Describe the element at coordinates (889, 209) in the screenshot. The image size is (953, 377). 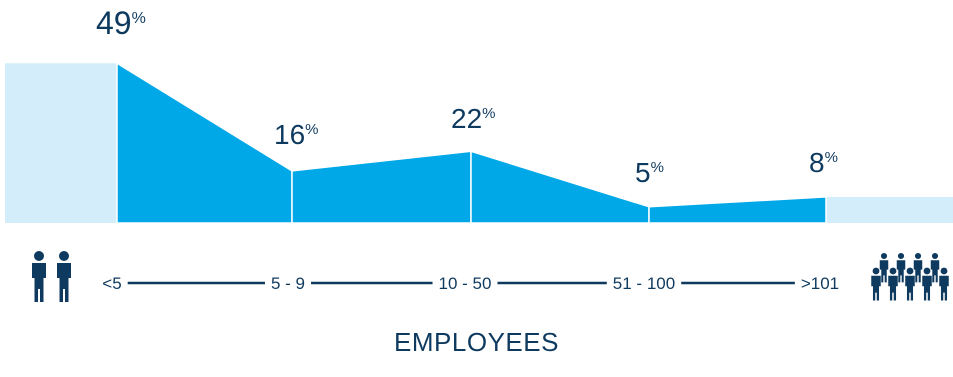
I see `right-shoulder-band` at that location.